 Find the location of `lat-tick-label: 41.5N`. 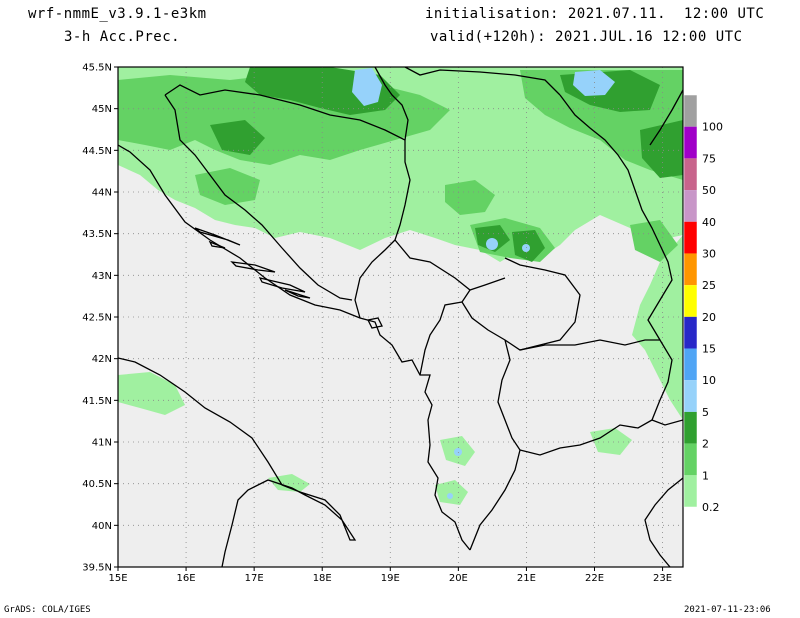

lat-tick-label: 41.5N is located at coordinates (97, 401).